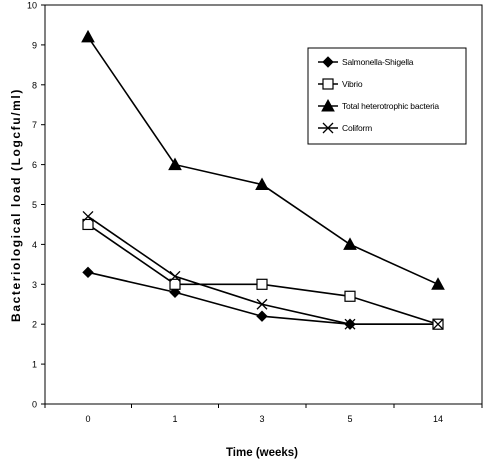 This screenshot has width=497, height=474. Describe the element at coordinates (34, 45) in the screenshot. I see `y-tick-label: 9` at that location.